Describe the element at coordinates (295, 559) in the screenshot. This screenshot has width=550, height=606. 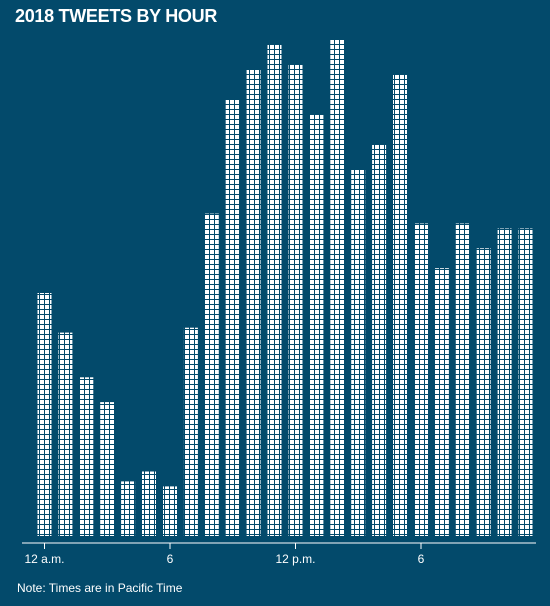
I see `x-tick-label: 12 p.m.` at that location.